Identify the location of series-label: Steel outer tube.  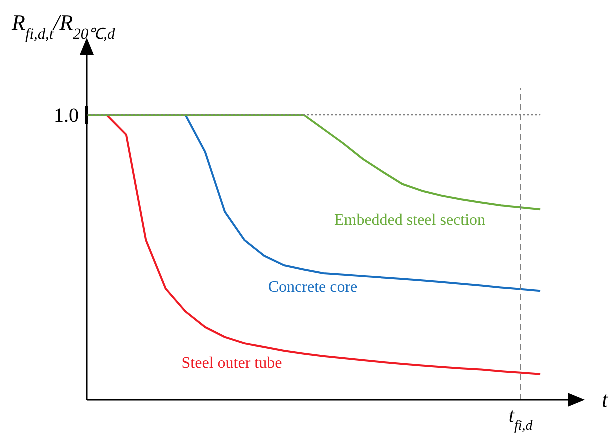
(232, 363).